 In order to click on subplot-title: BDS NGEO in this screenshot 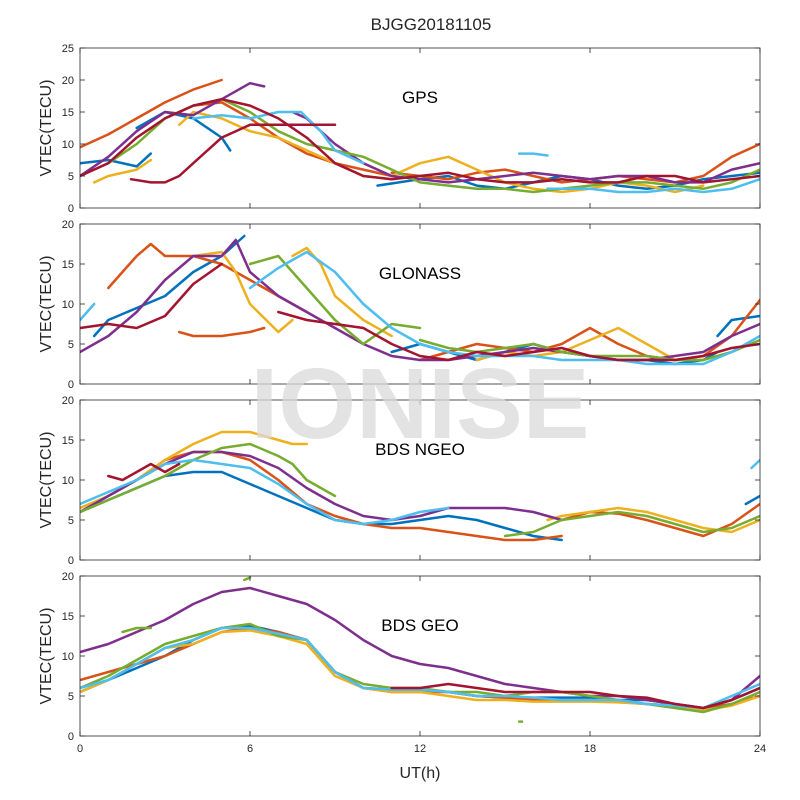, I will do `click(420, 449)`.